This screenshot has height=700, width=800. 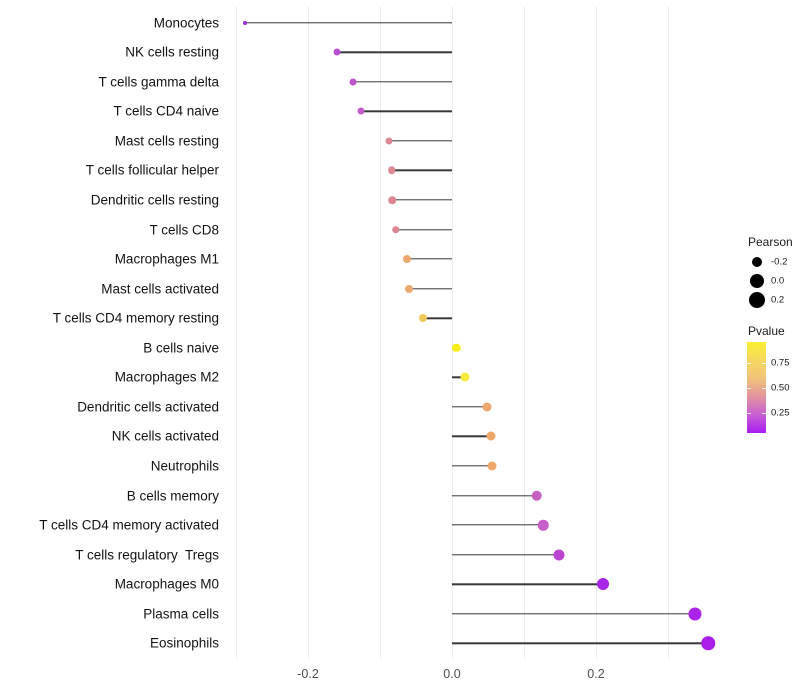 What do you see at coordinates (184, 229) in the screenshot?
I see `row-label: T cells CD8` at bounding box center [184, 229].